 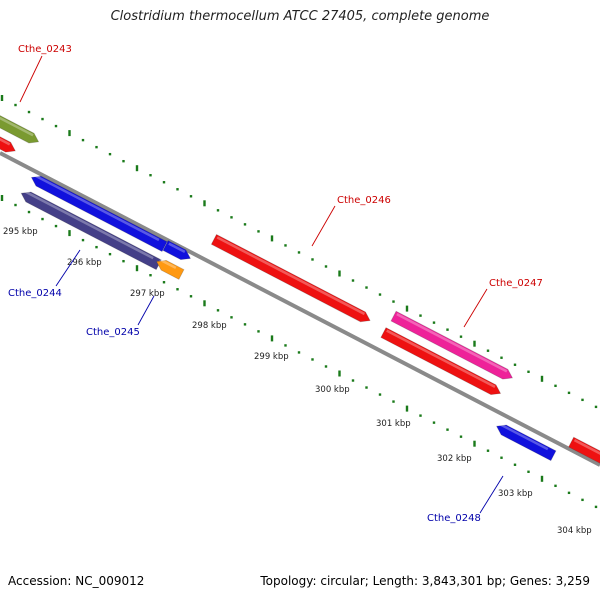 I want to click on gene-label: Cthe_0245, so click(x=113, y=332).